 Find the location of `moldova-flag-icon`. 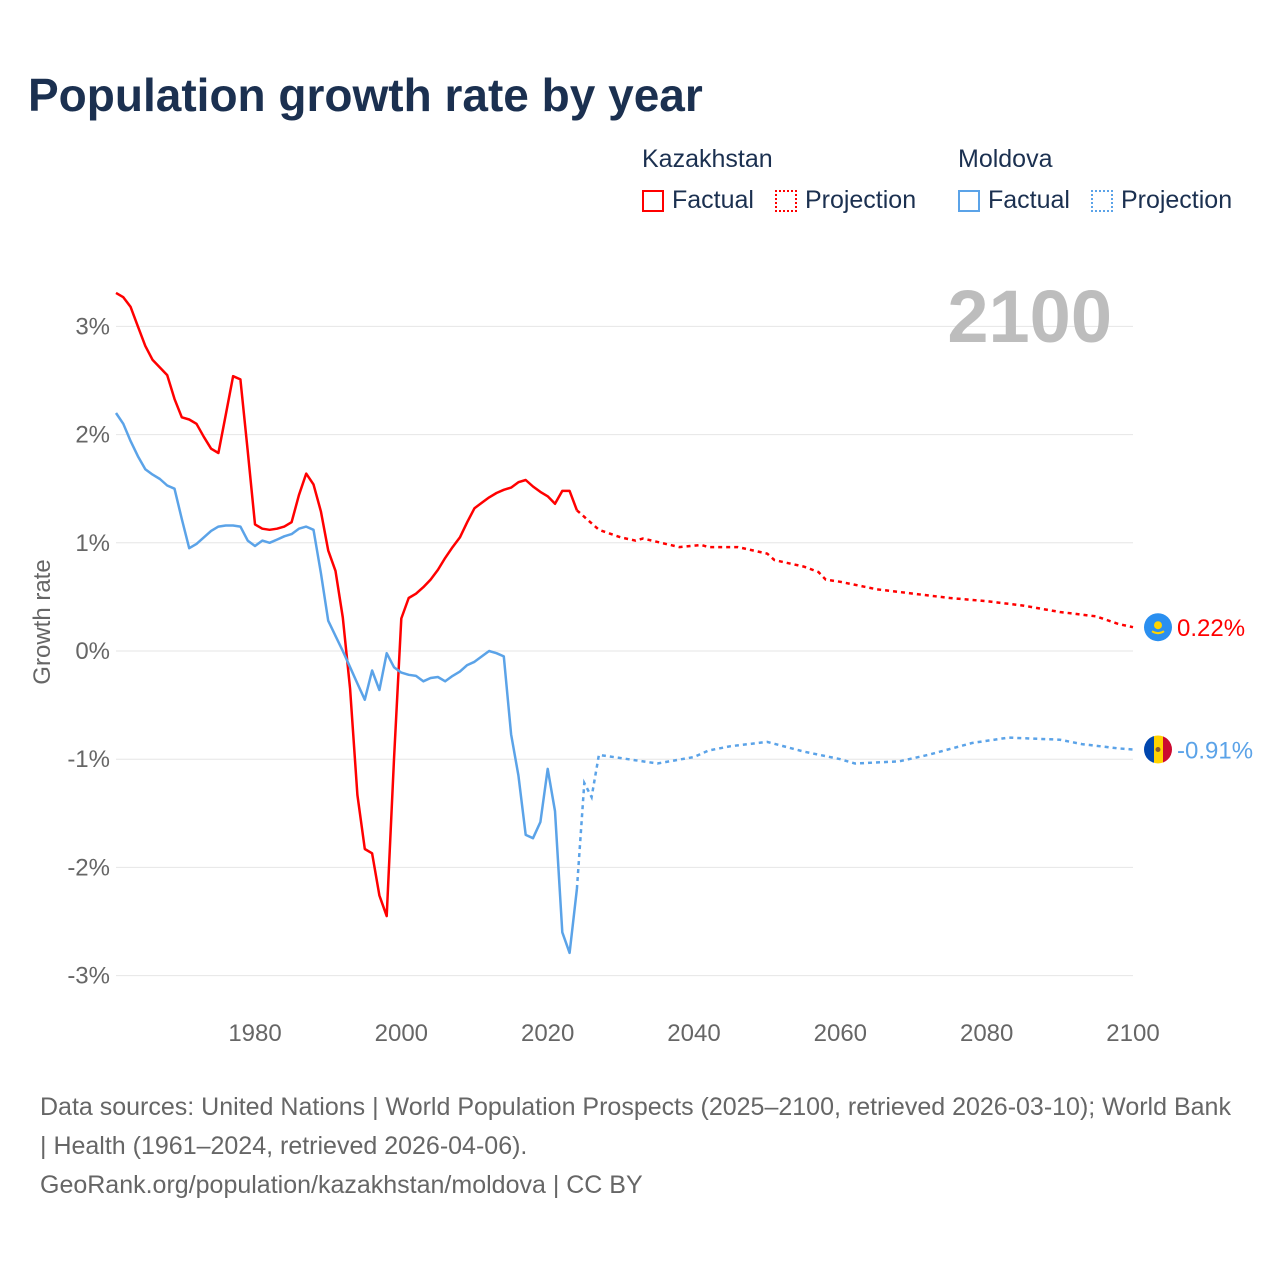

moldova-flag-icon is located at coordinates (1158, 749).